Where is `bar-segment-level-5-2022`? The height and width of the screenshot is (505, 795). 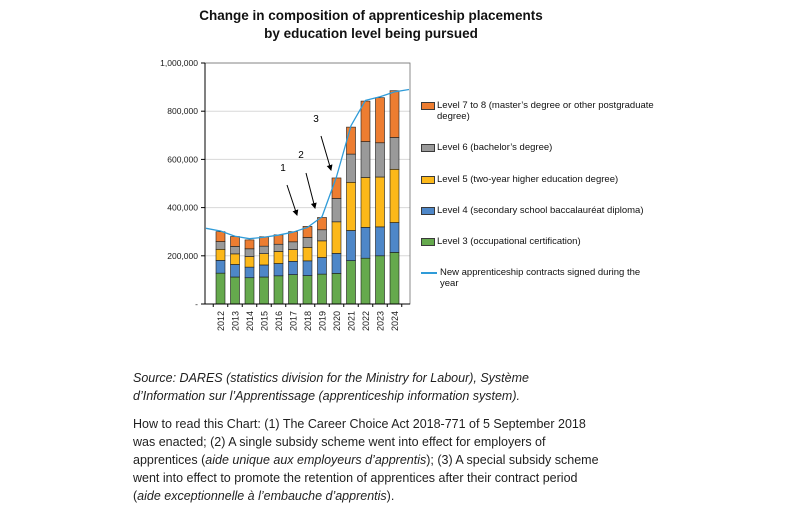 bar-segment-level-5-2022 is located at coordinates (365, 202).